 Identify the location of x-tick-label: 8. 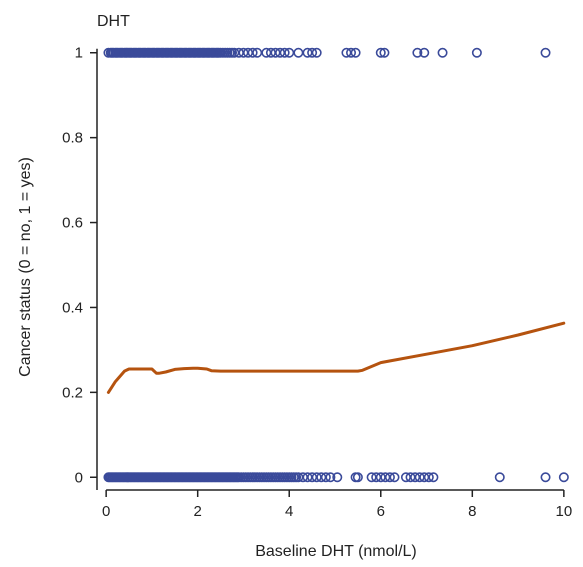
(472, 511).